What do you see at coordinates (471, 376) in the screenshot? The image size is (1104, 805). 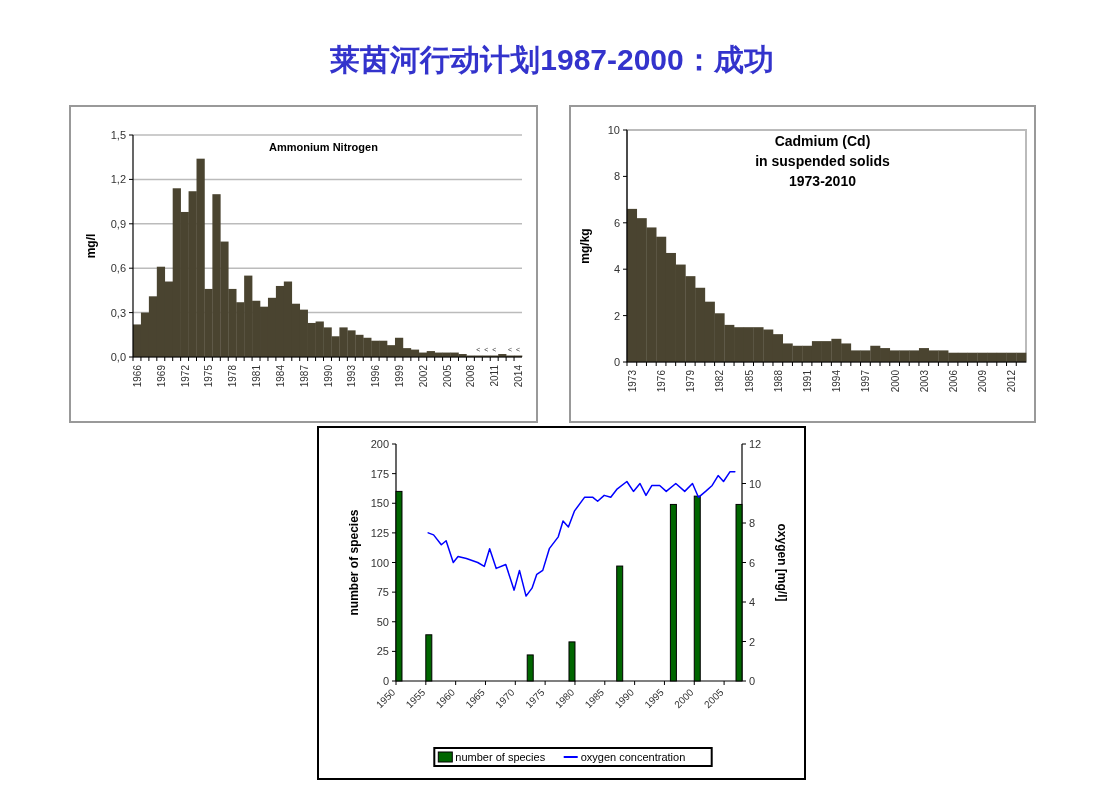 I see `x-tick-label: 2008` at bounding box center [471, 376].